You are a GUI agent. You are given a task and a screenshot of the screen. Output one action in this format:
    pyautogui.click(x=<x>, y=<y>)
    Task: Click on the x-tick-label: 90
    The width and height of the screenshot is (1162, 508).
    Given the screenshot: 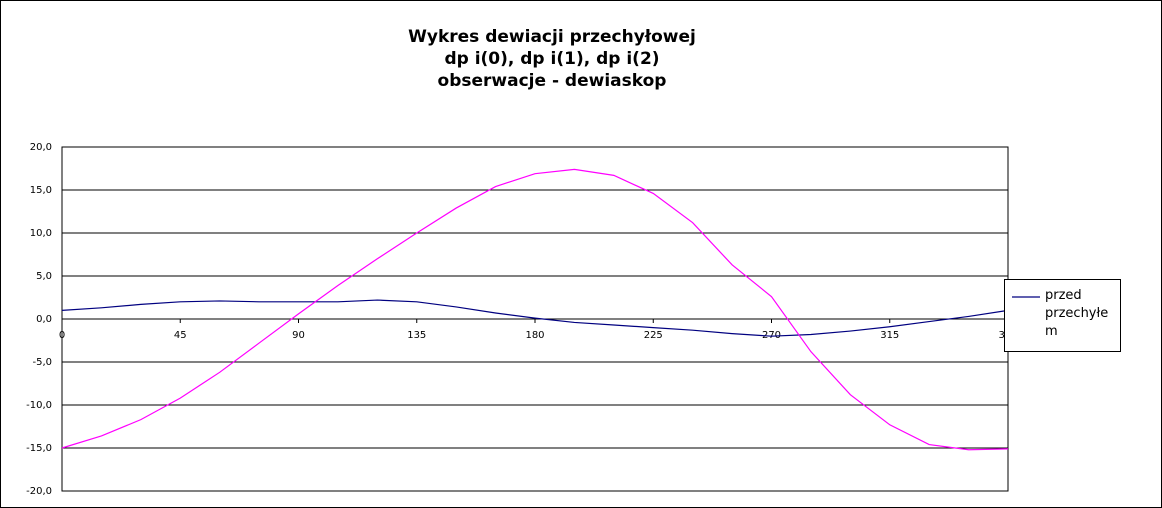 What is the action you would take?
    pyautogui.click(x=298, y=335)
    